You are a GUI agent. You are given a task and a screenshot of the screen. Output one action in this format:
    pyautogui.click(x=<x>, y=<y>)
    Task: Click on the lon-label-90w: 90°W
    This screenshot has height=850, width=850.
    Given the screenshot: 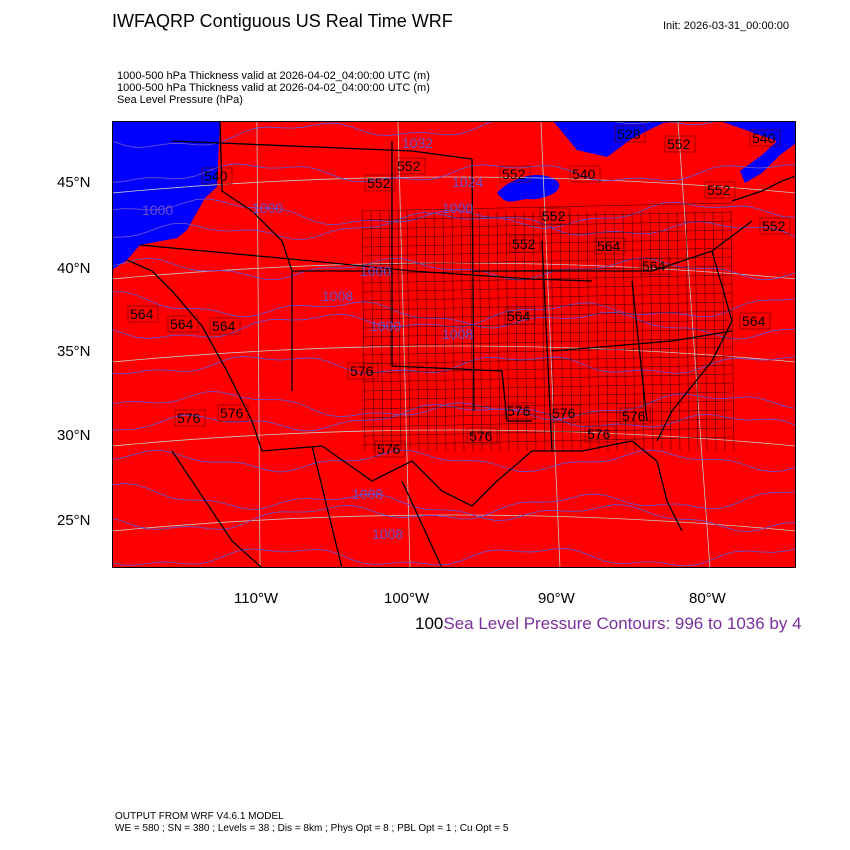 What is the action you would take?
    pyautogui.click(x=556, y=598)
    